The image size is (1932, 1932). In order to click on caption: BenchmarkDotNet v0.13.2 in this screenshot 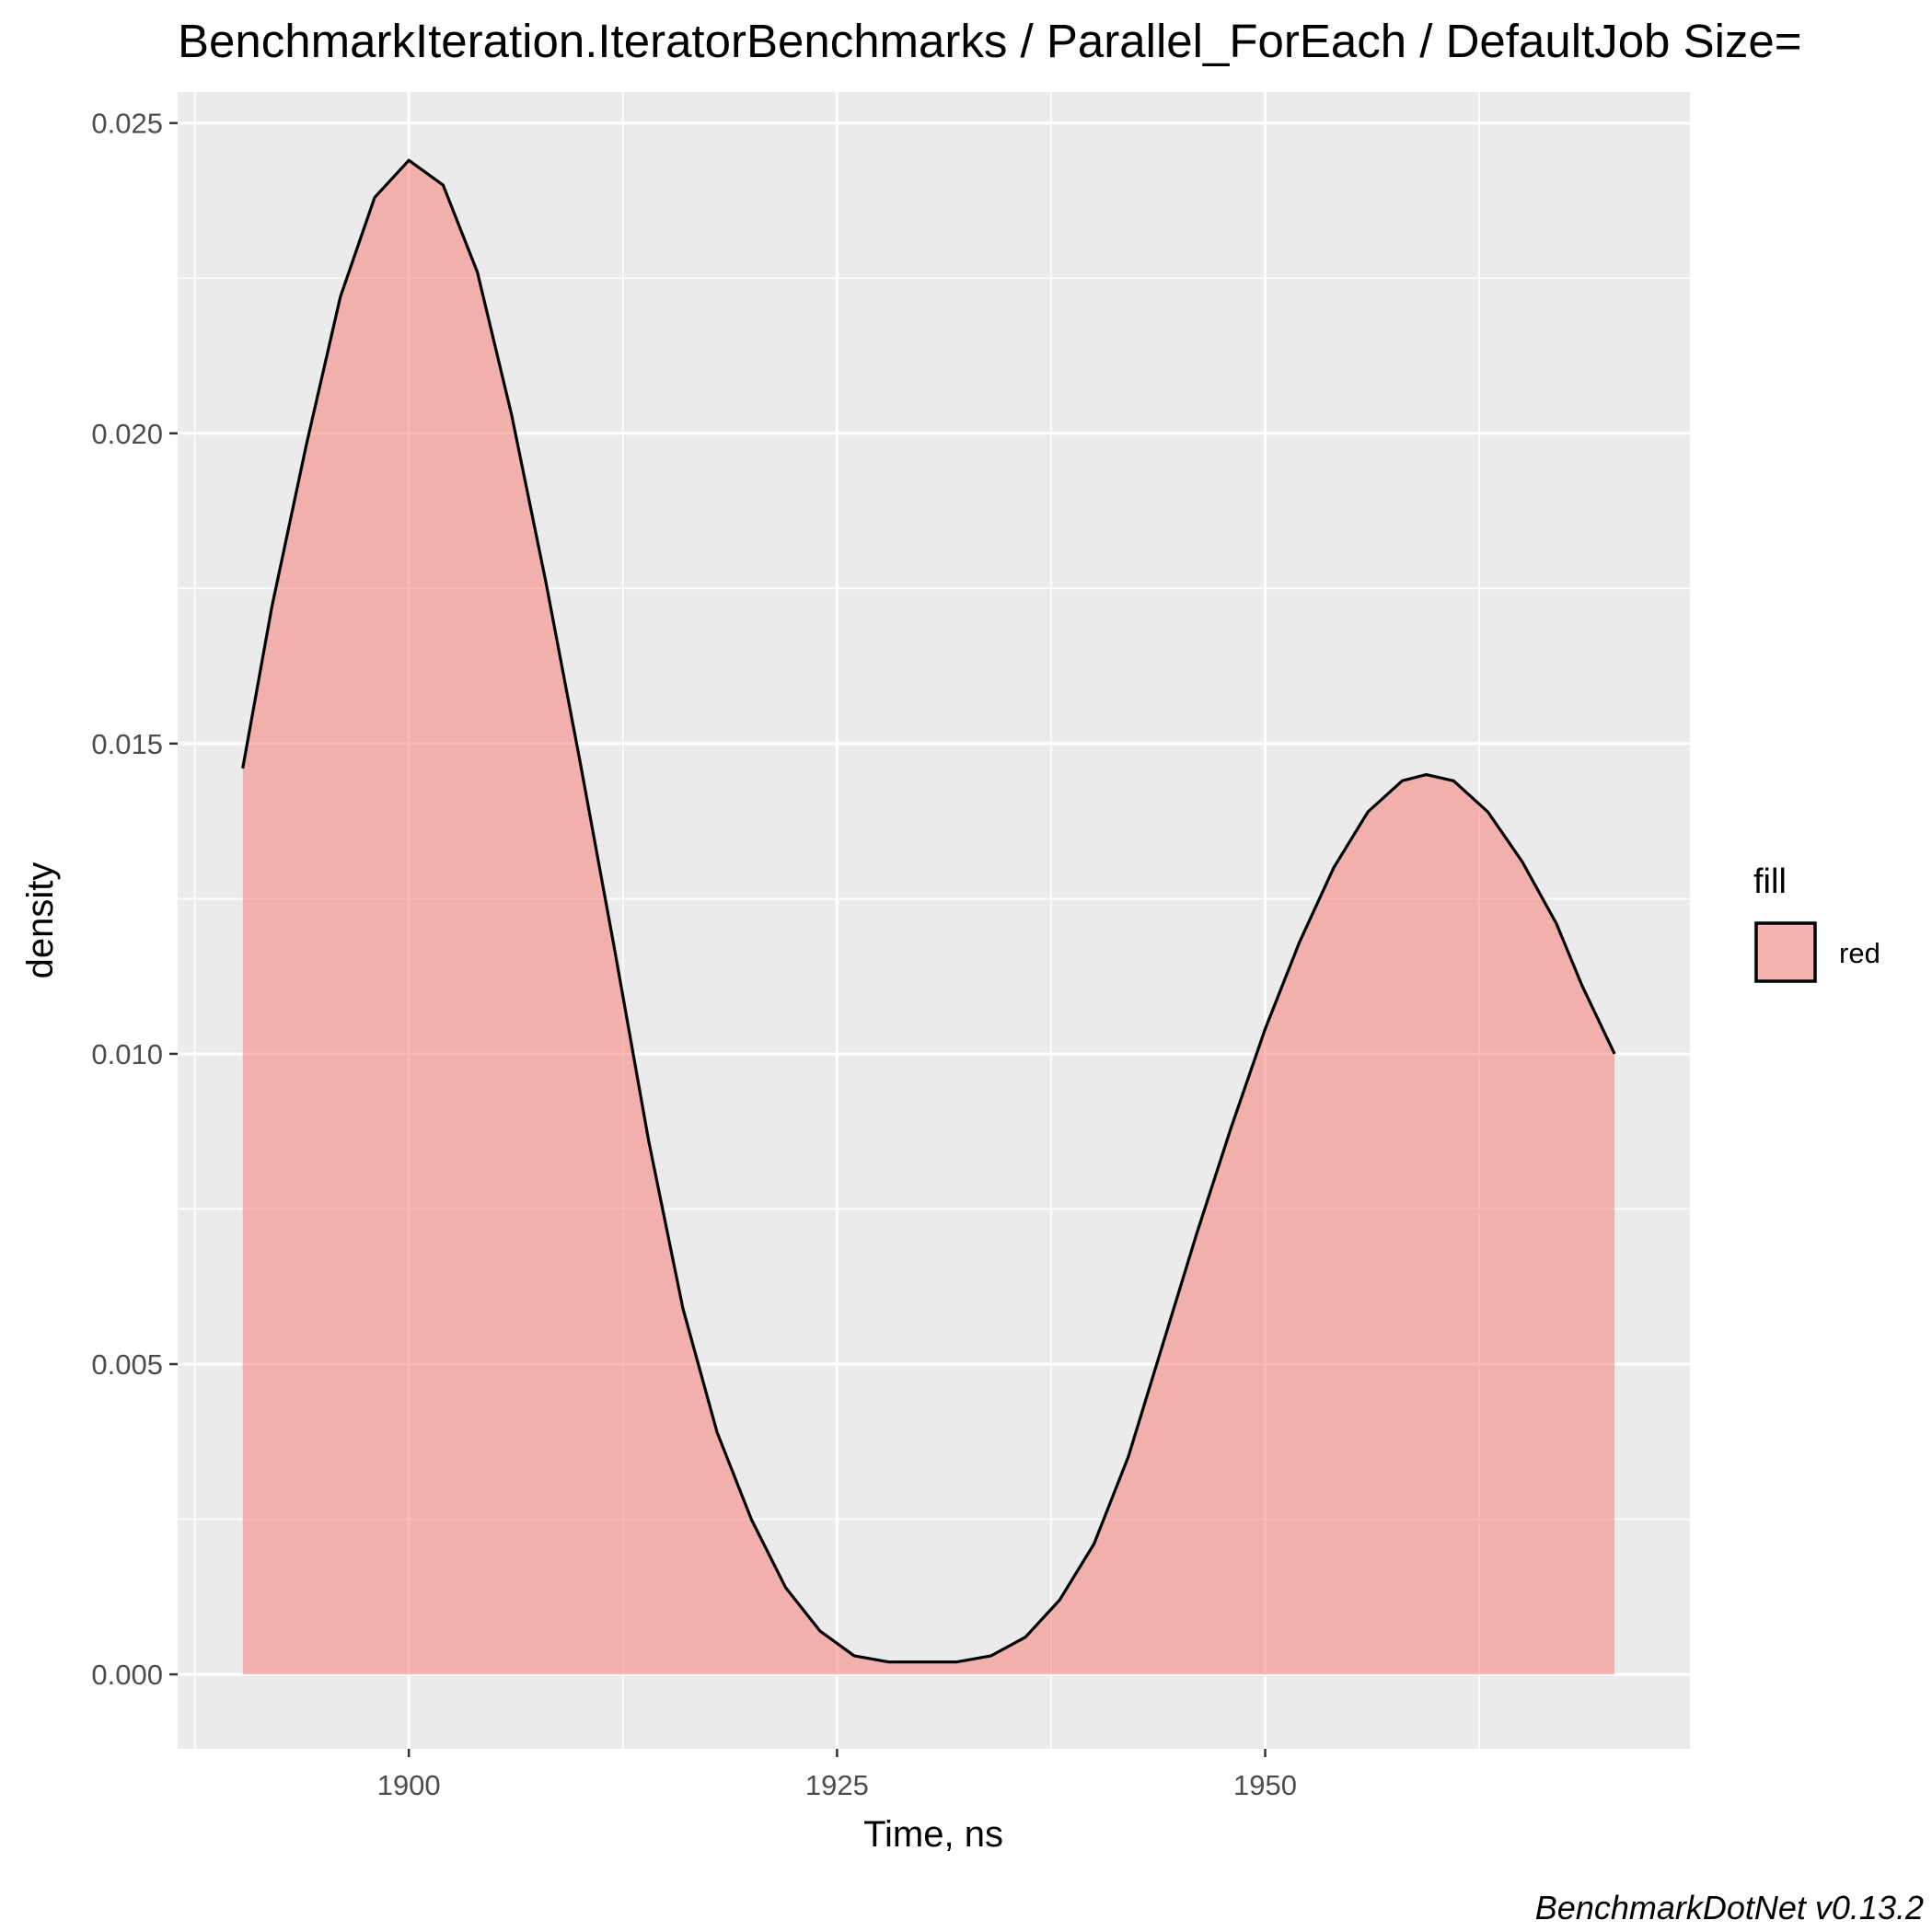, I will do `click(1730, 1908)`.